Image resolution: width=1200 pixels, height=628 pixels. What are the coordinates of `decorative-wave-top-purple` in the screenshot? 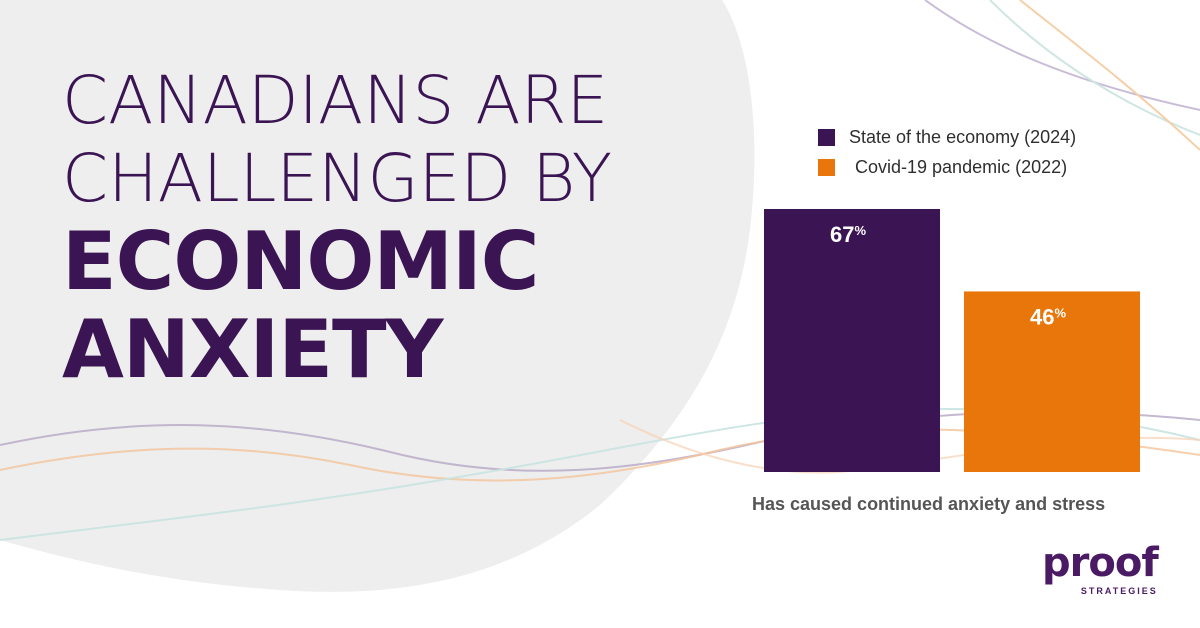 It's located at (1062, 55).